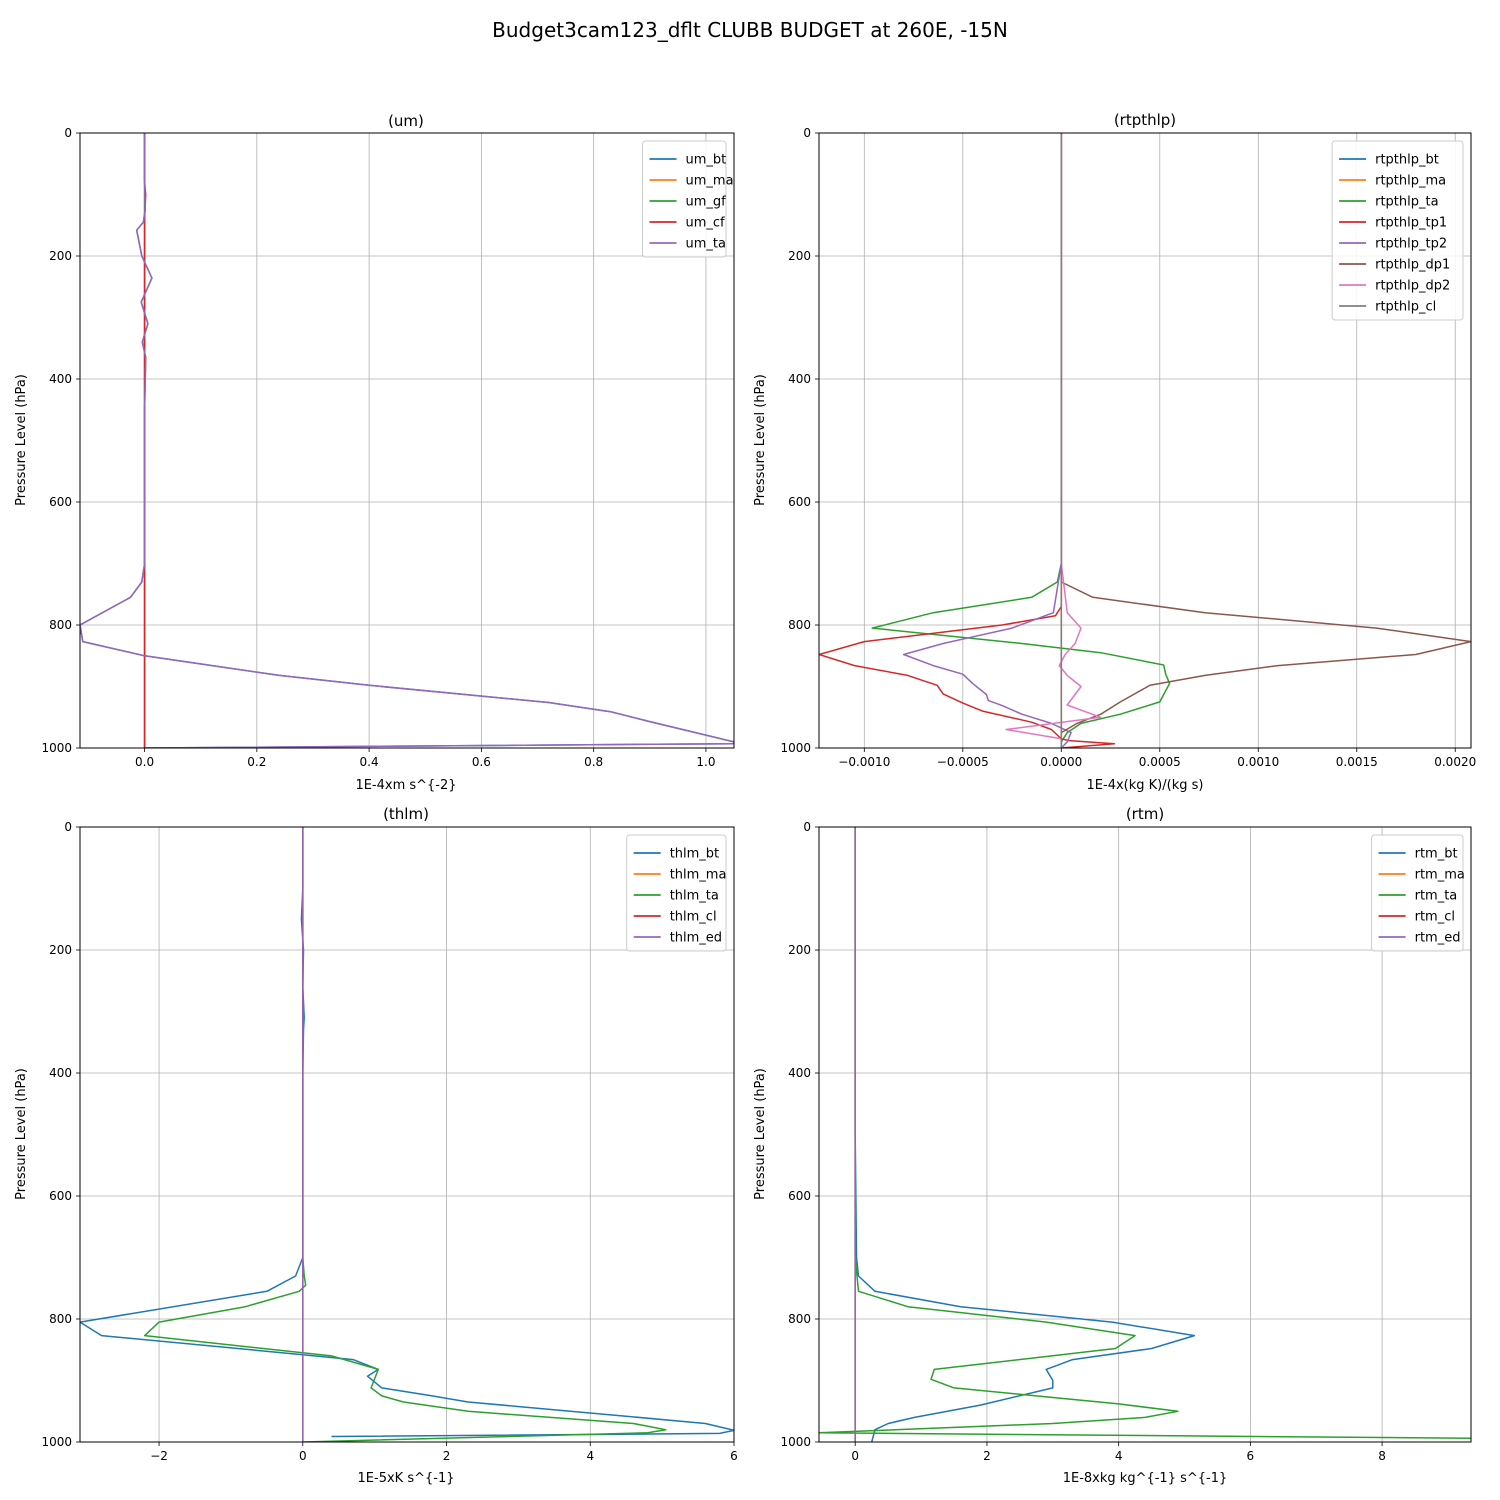 The image size is (1500, 1500). Describe the element at coordinates (706, 160) in the screenshot. I see `legend-entry: um_bt` at that location.